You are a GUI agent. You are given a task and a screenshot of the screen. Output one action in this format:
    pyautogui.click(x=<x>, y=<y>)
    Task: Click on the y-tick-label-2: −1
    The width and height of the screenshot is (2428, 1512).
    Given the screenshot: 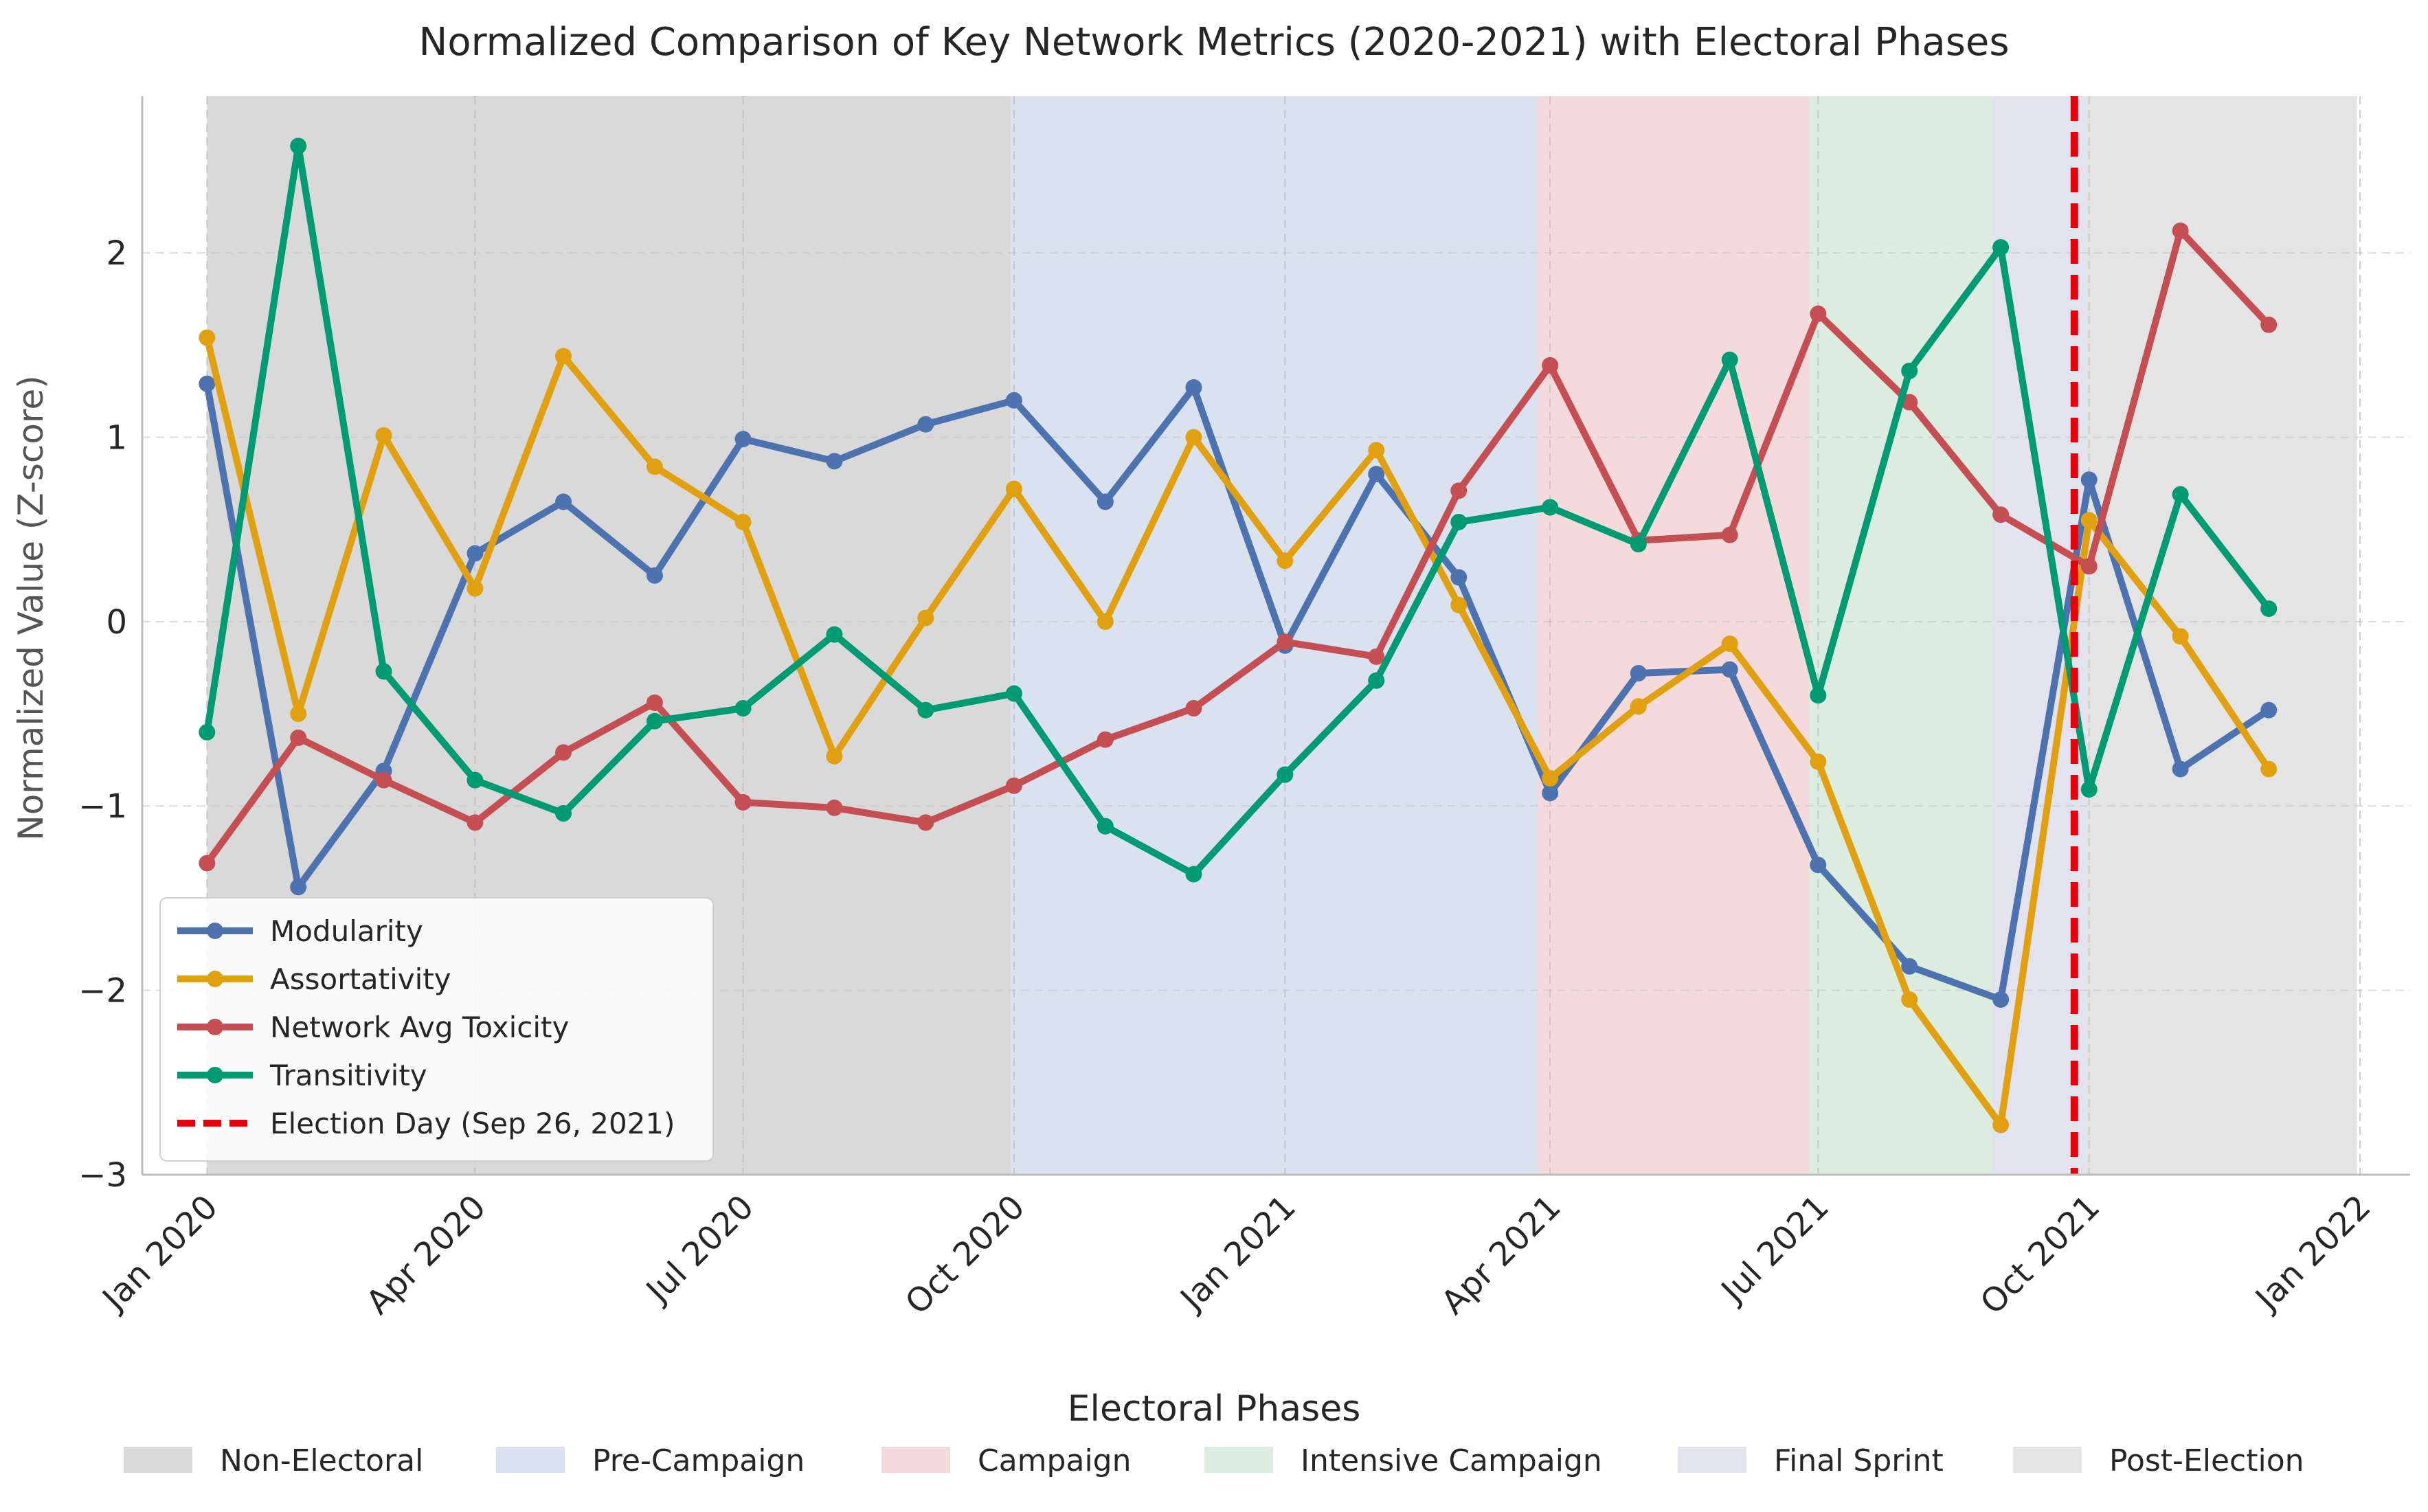 What is the action you would take?
    pyautogui.click(x=103, y=807)
    